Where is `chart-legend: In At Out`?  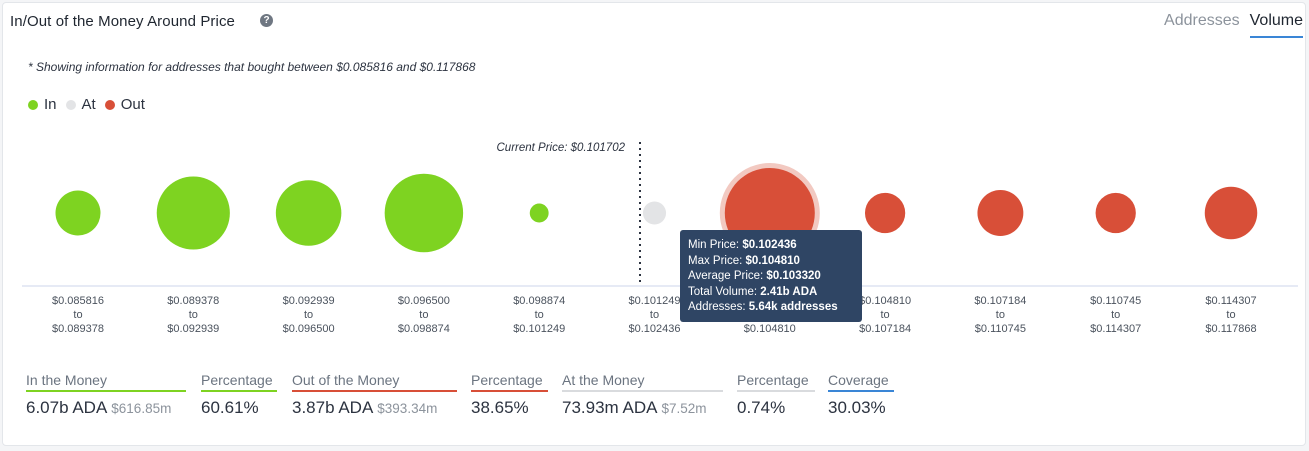 chart-legend: In At Out is located at coordinates (91, 104).